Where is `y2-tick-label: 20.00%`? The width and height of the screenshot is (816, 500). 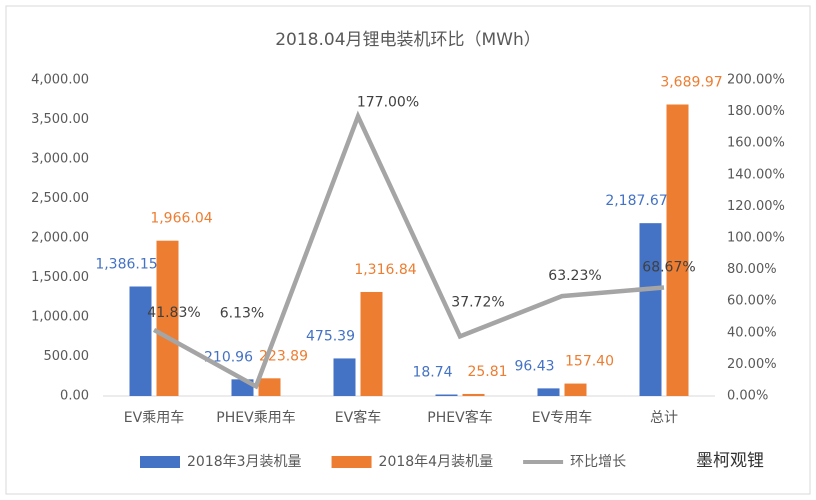 y2-tick-label: 20.00% is located at coordinates (752, 364).